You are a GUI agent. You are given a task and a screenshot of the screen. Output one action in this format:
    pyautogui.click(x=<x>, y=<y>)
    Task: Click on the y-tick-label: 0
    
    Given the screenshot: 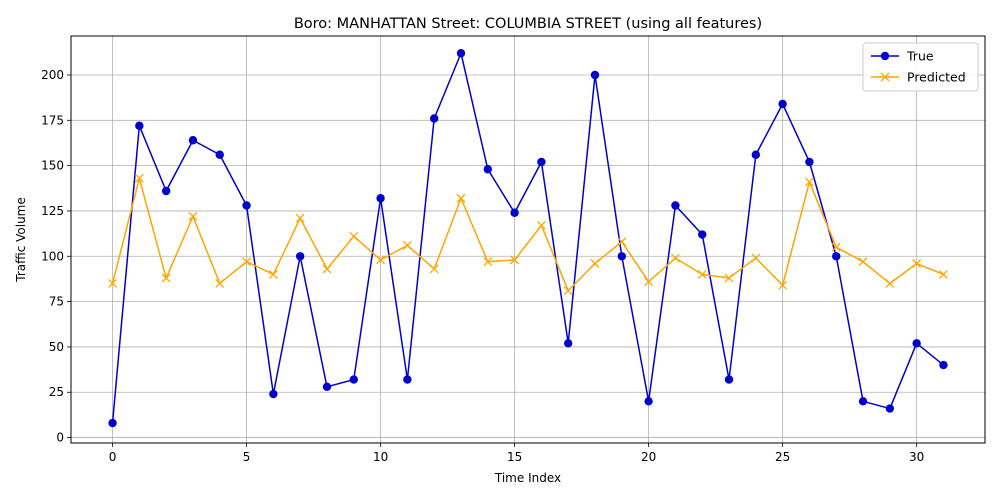 What is the action you would take?
    pyautogui.click(x=60, y=438)
    